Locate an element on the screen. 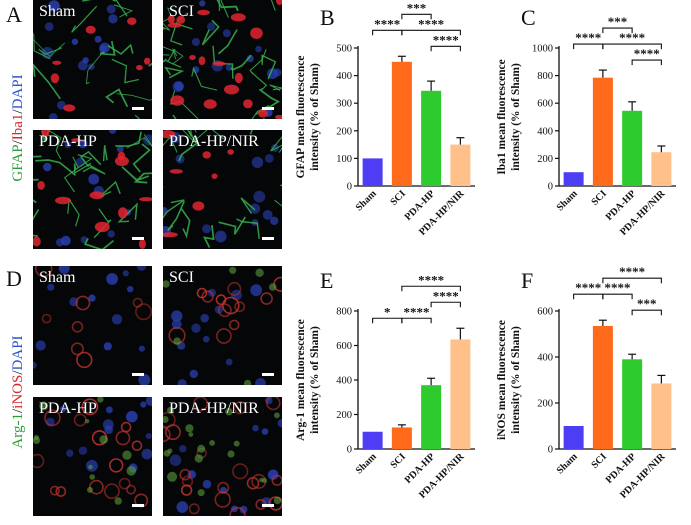  panel-letter-c: C is located at coordinates (528, 17).